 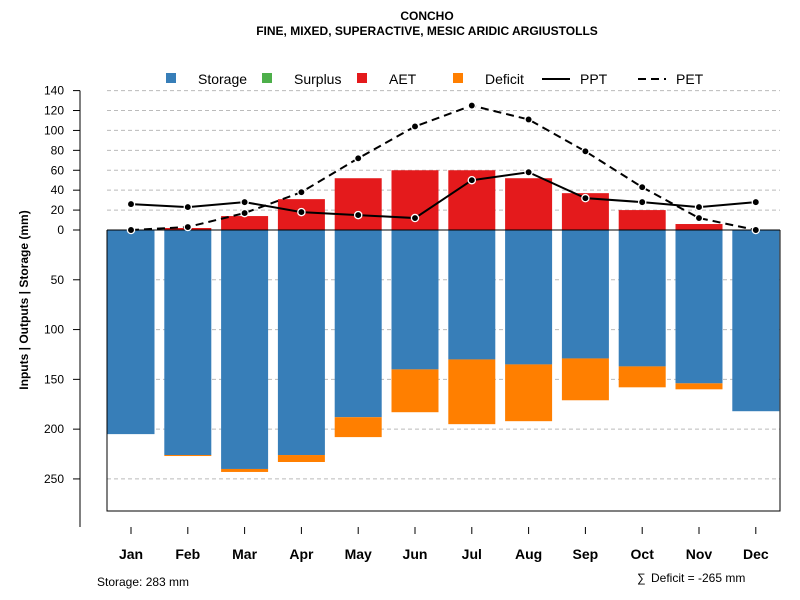 I want to click on y-tick-label: 0, so click(x=60, y=230).